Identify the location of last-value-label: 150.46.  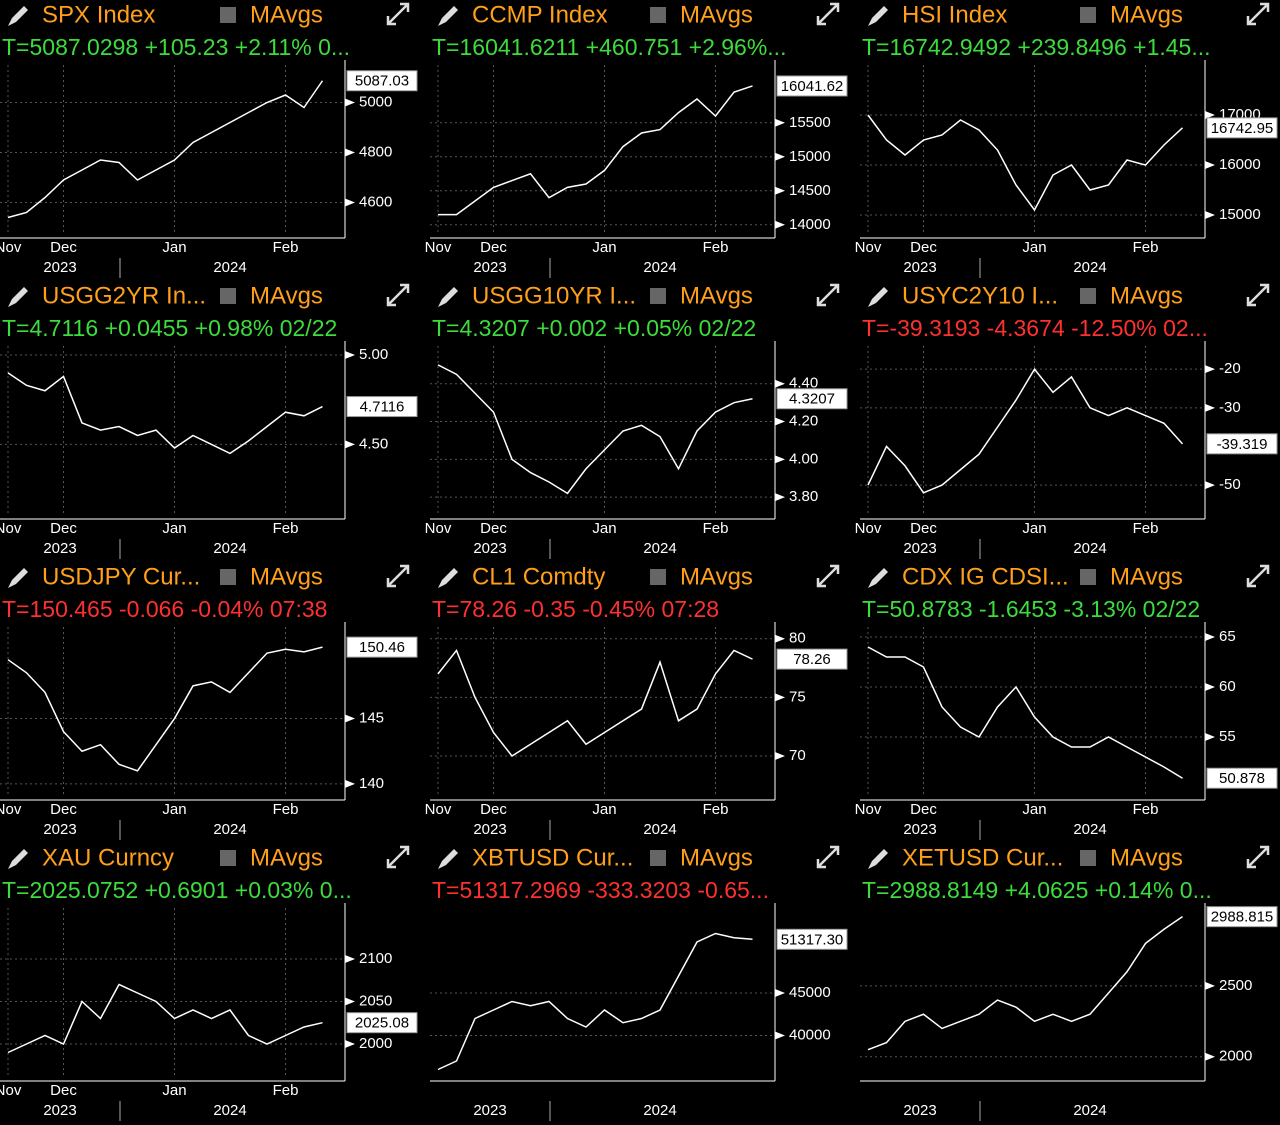
(382, 647).